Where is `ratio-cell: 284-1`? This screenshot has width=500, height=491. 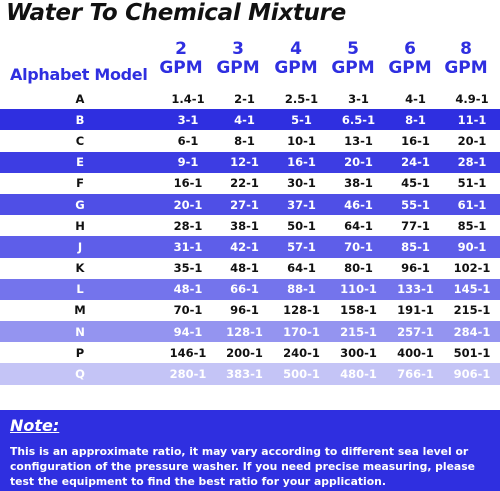
ratio-cell: 284-1 is located at coordinates (472, 332).